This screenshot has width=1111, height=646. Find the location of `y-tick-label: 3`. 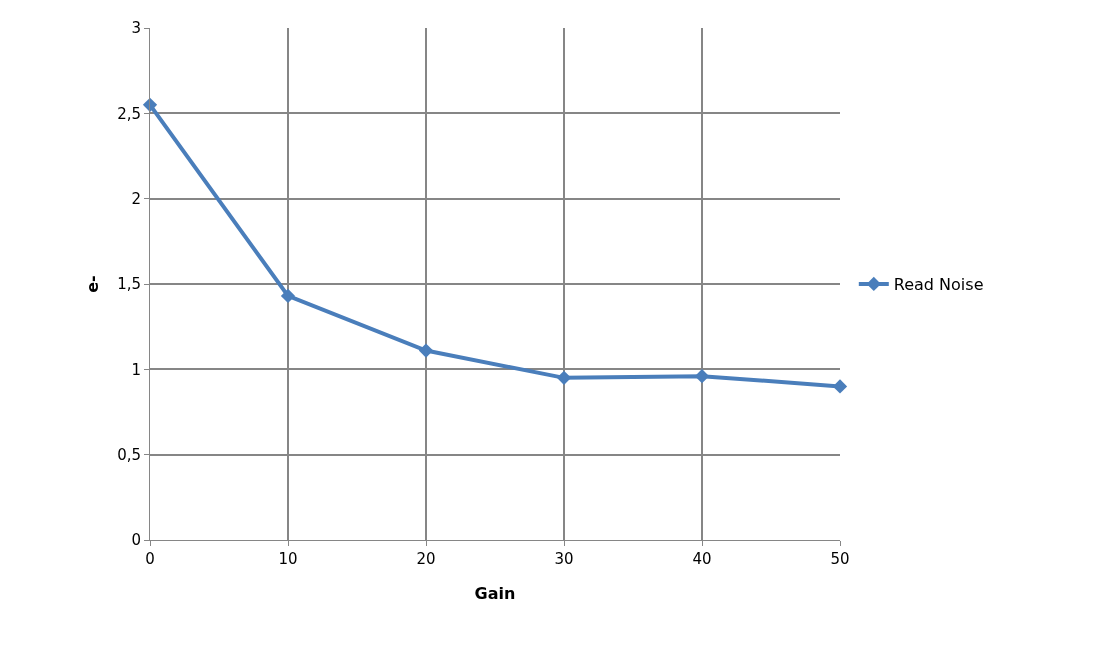

y-tick-label: 3 is located at coordinates (136, 28).